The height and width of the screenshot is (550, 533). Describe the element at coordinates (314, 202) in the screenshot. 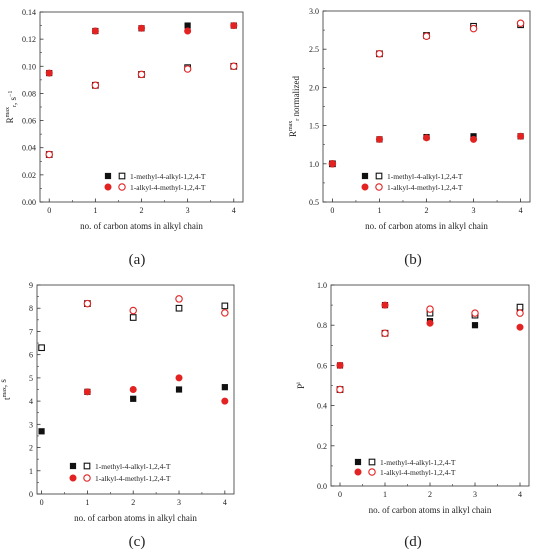

I see `y-tick-label: 0.5` at that location.